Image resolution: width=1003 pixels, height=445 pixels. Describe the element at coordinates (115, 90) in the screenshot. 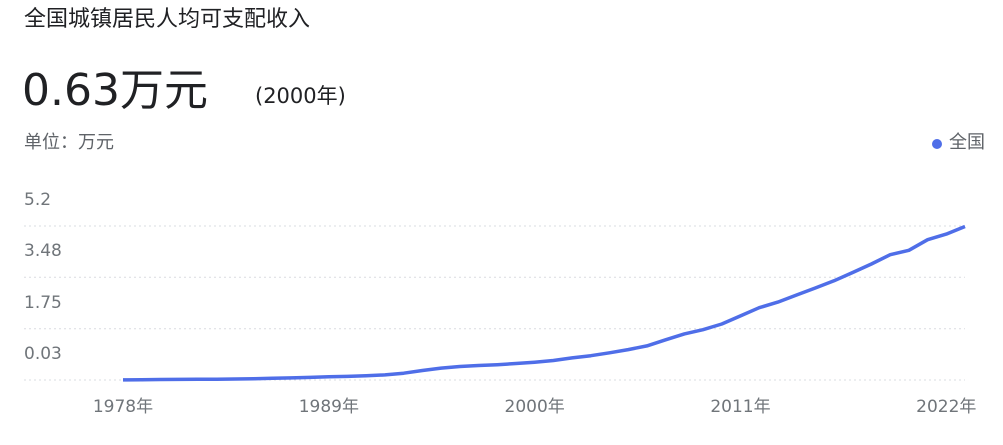

I see `headline-value: 0.63万元` at that location.